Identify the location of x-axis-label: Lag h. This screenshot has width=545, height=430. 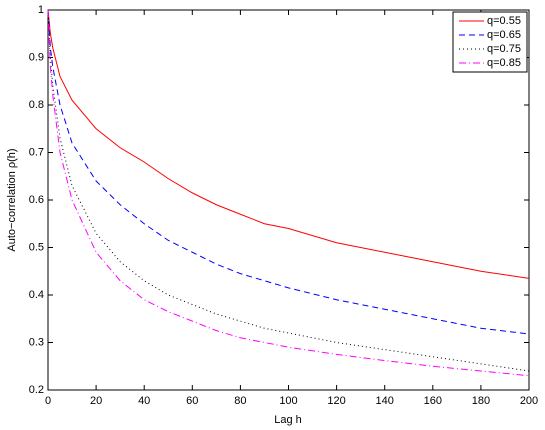
(288, 420).